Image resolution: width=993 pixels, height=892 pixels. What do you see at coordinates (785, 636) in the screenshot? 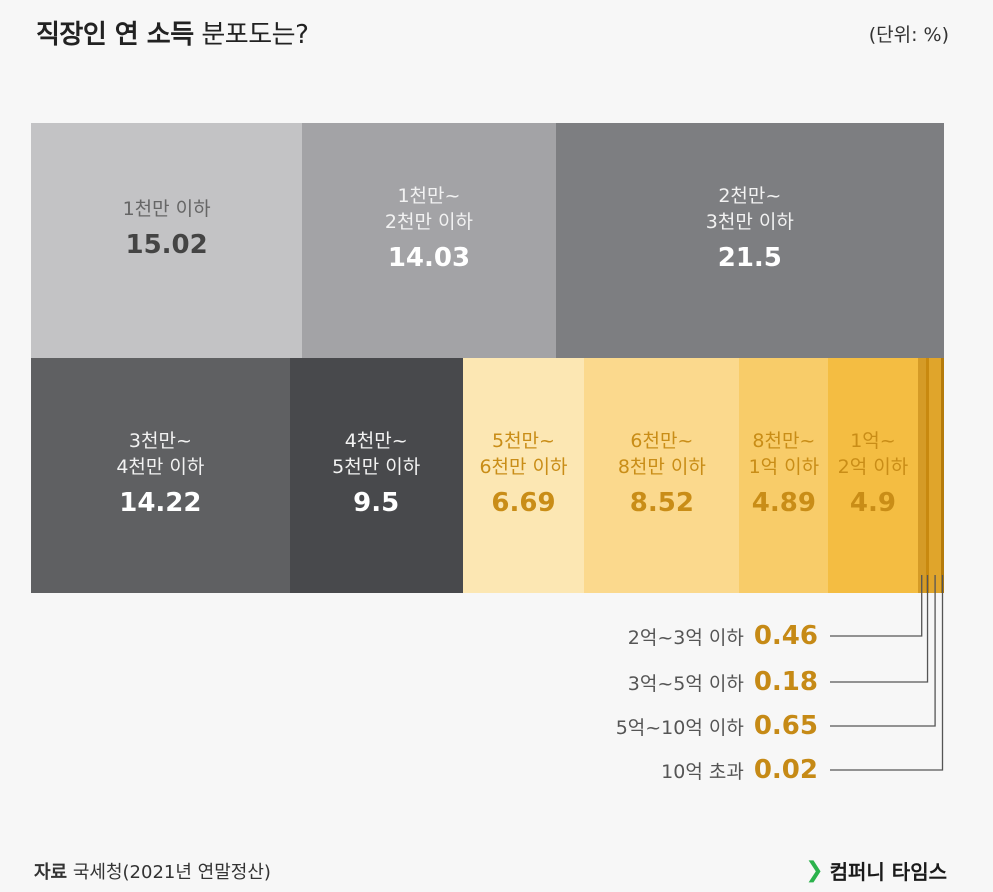
I see `legend-value: 0.46` at bounding box center [785, 636].